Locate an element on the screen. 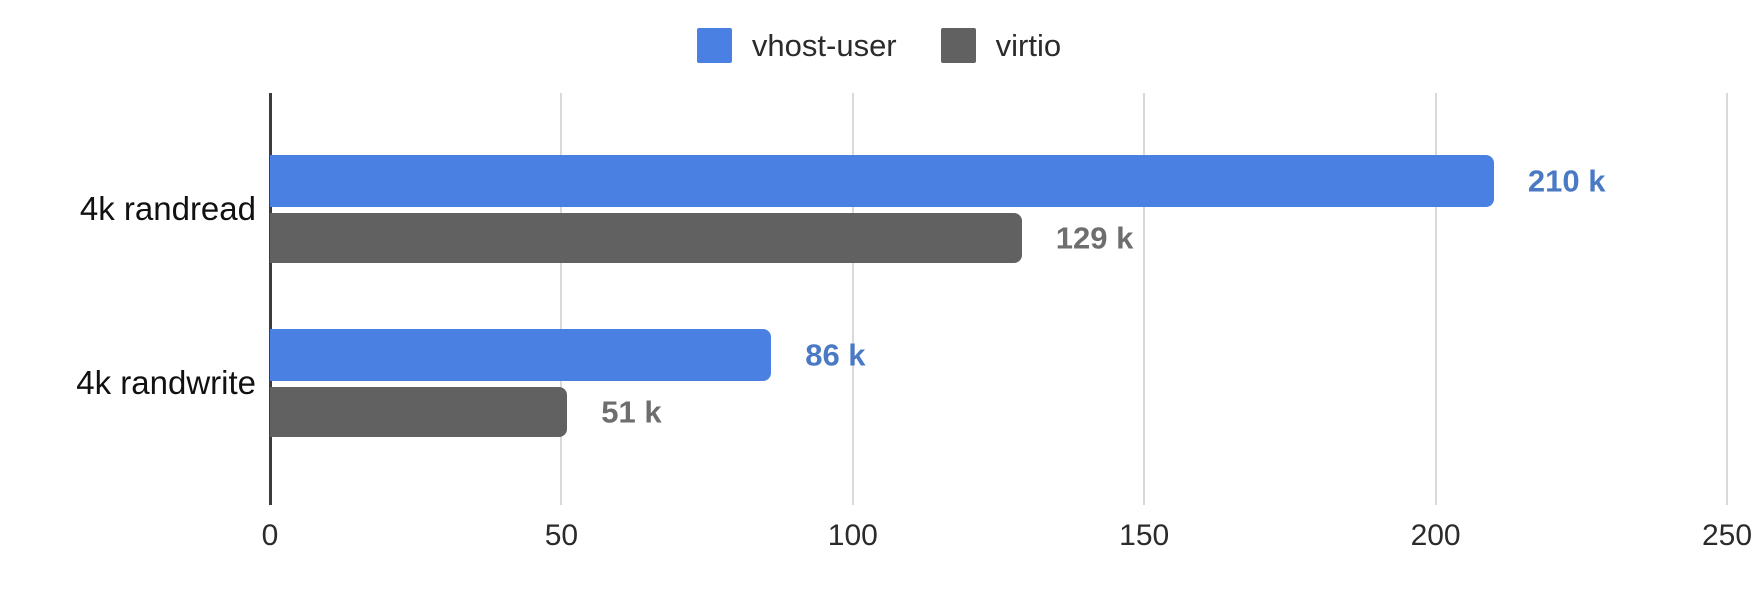  legend-item-virtio: virtio is located at coordinates (1001, 45).